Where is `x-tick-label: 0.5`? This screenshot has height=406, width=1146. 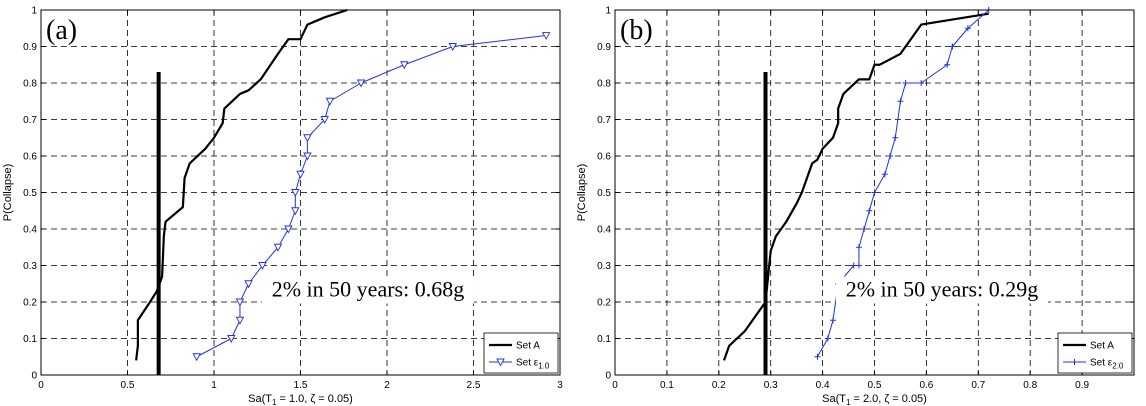 x-tick-label: 0.5 is located at coordinates (875, 385).